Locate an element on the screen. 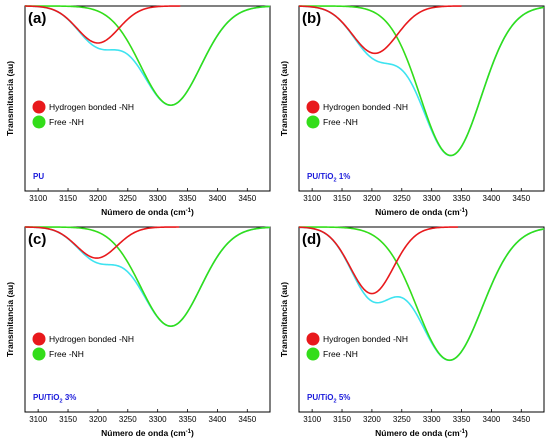  panel-letter: (c) is located at coordinates (37, 239).